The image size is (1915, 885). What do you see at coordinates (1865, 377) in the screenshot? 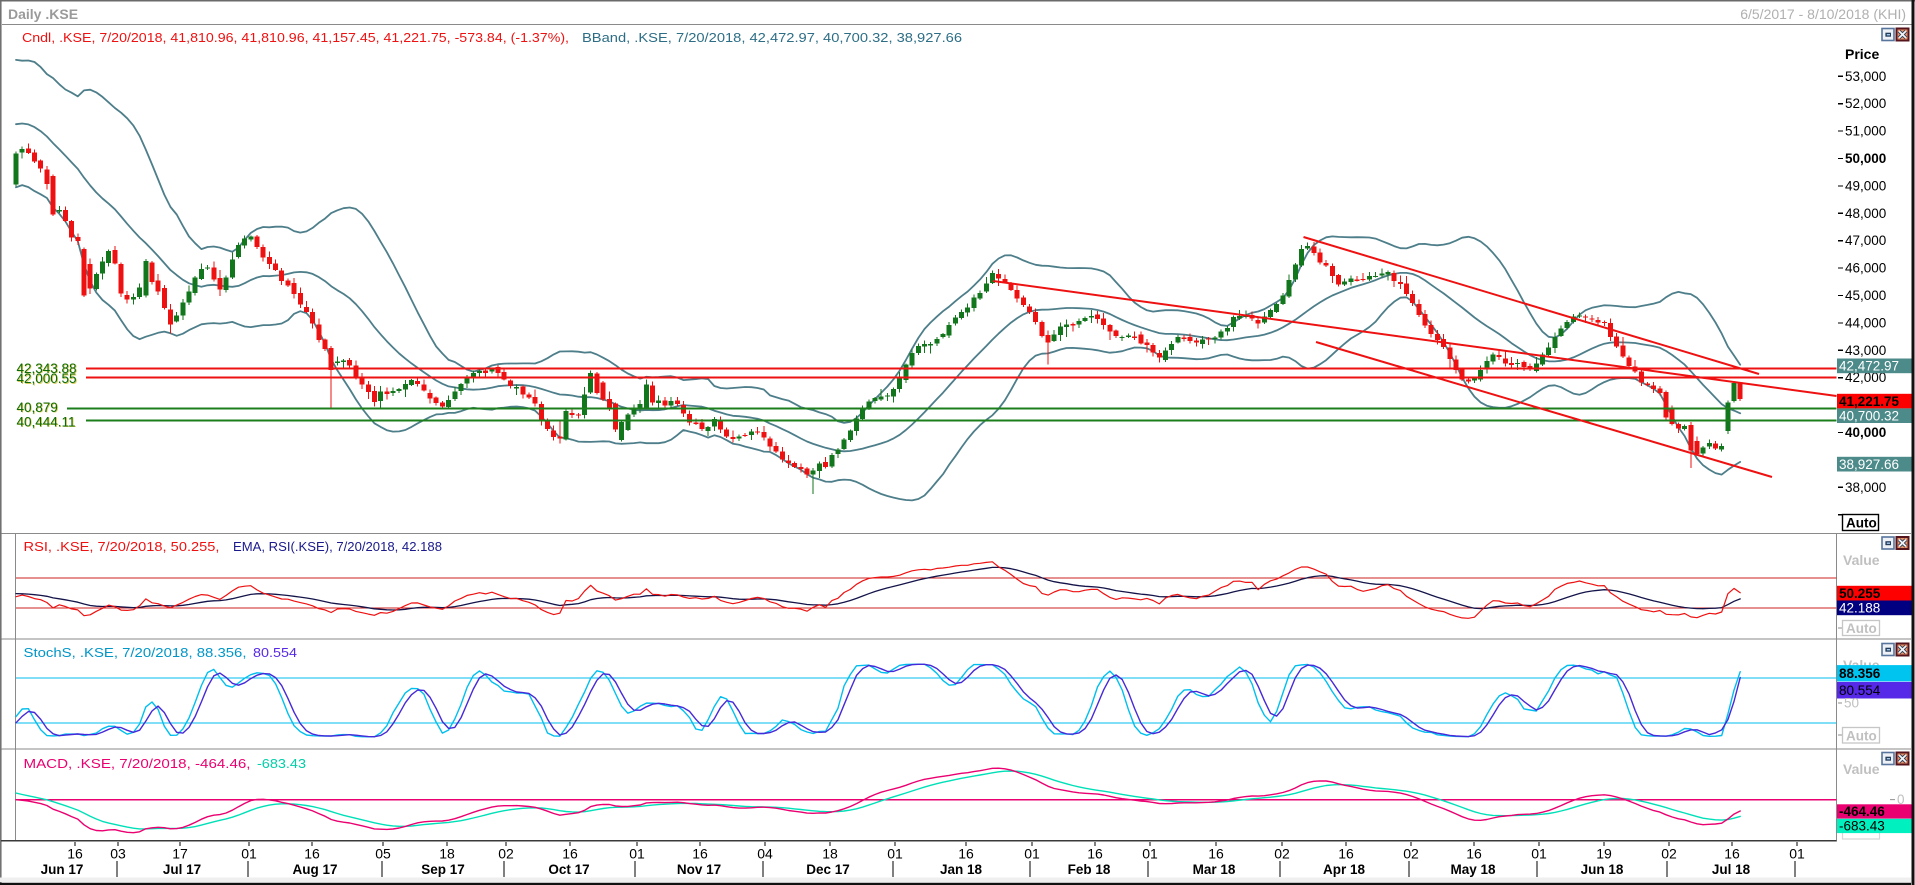
I see `svg-text: 42,000` at bounding box center [1865, 377].